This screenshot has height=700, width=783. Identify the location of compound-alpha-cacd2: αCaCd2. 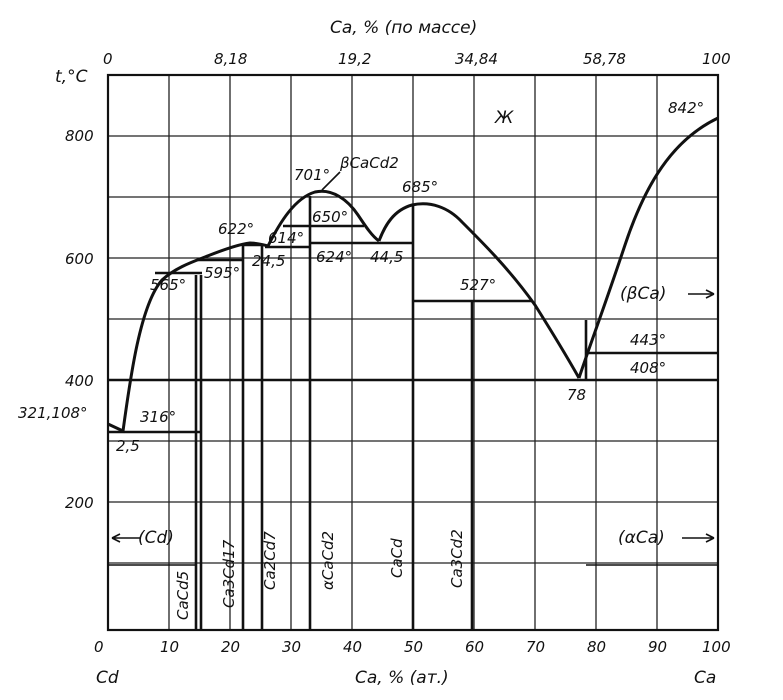
(328, 560).